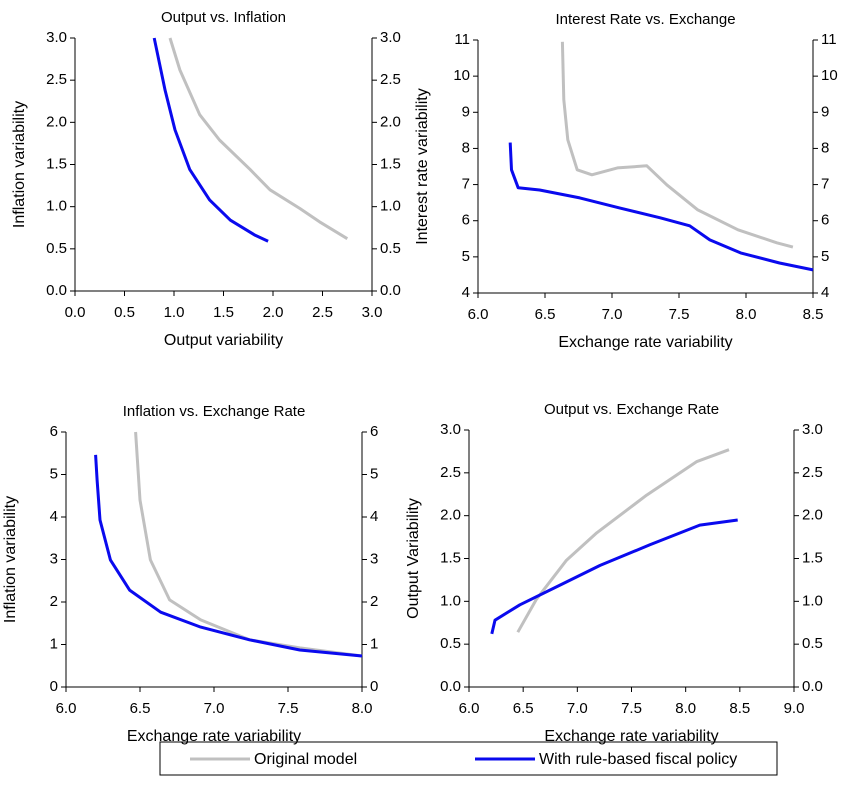 This screenshot has height=804, width=844. What do you see at coordinates (374, 686) in the screenshot?
I see `y2-tick-label: 0` at bounding box center [374, 686].